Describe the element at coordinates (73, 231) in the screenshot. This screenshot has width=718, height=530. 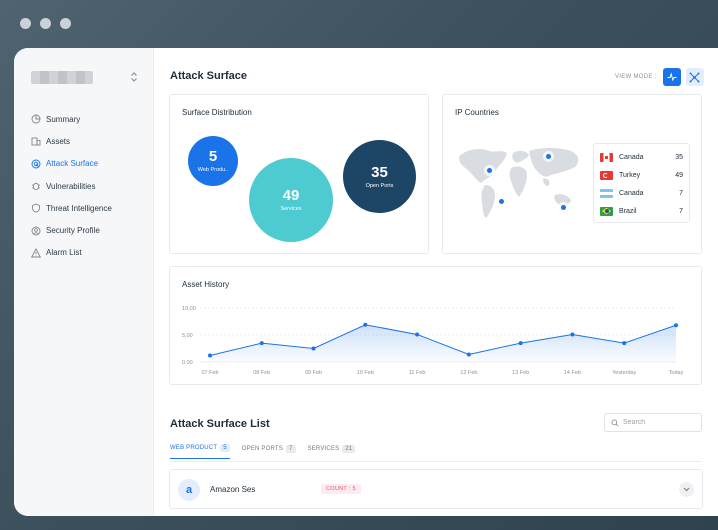
I see `sidebar-item-label: Security Profile` at that location.